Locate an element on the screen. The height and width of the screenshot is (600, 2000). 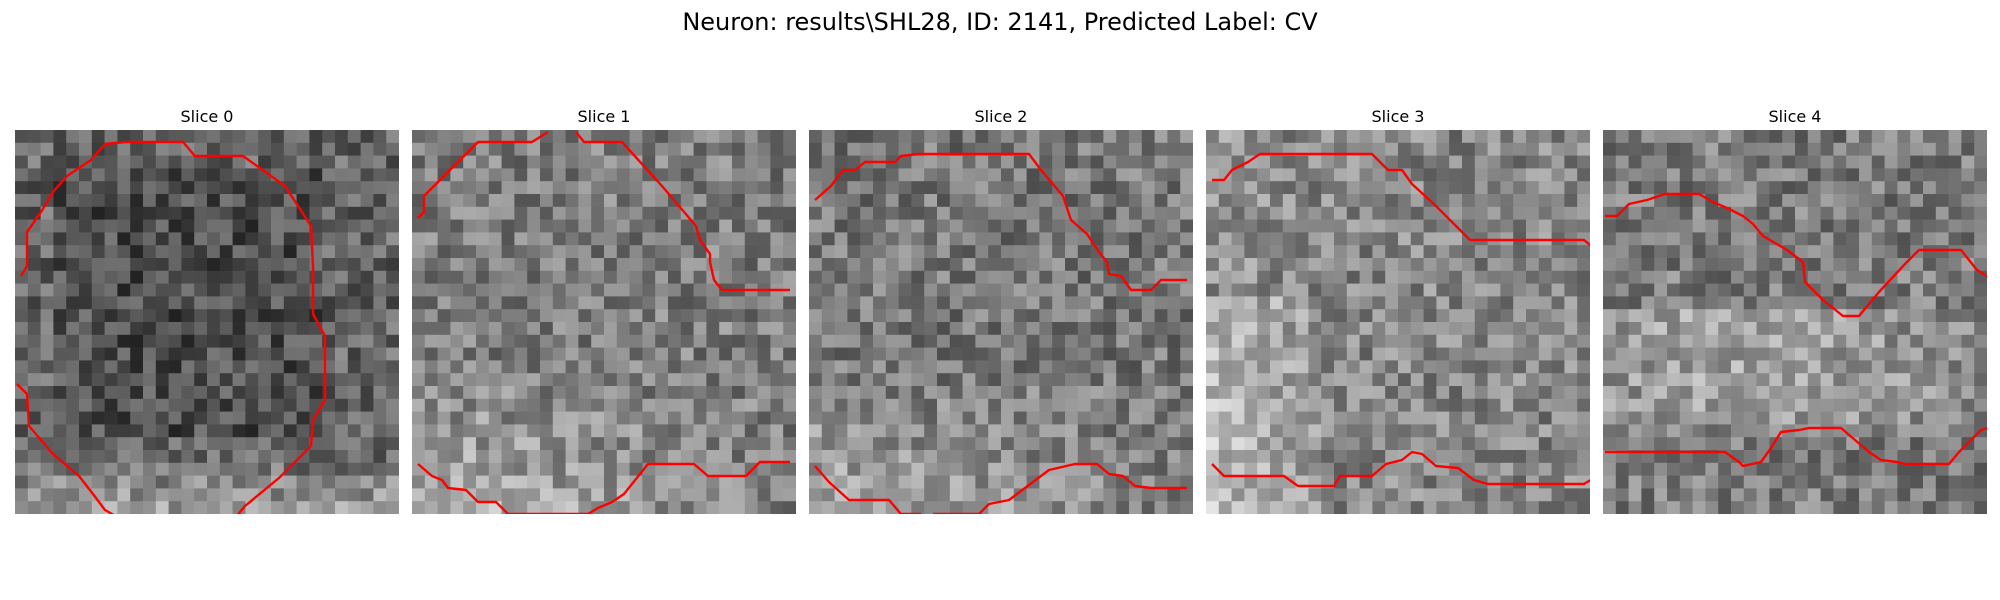
slice-title-3: Slice 3 is located at coordinates (1398, 116).